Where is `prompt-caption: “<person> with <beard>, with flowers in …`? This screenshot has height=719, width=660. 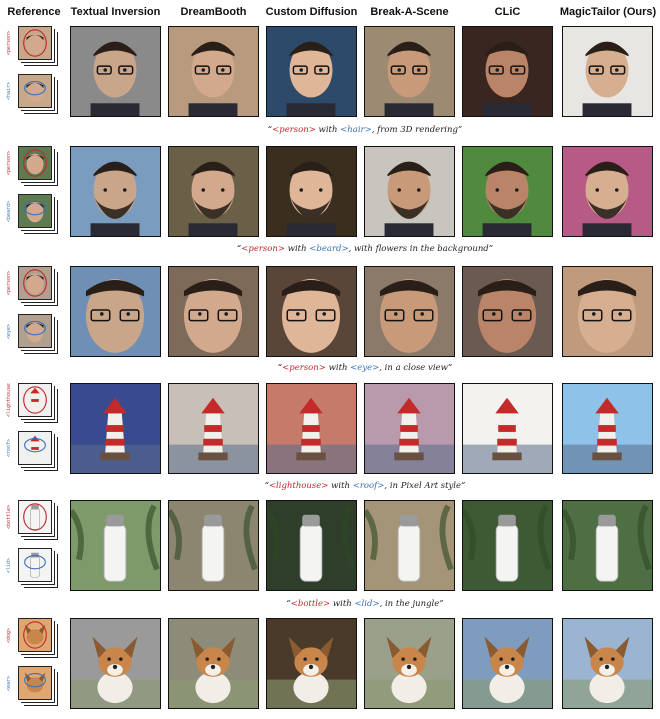
prompt-caption: “<person> with <beard>, with flowers in … is located at coordinates (365, 250).